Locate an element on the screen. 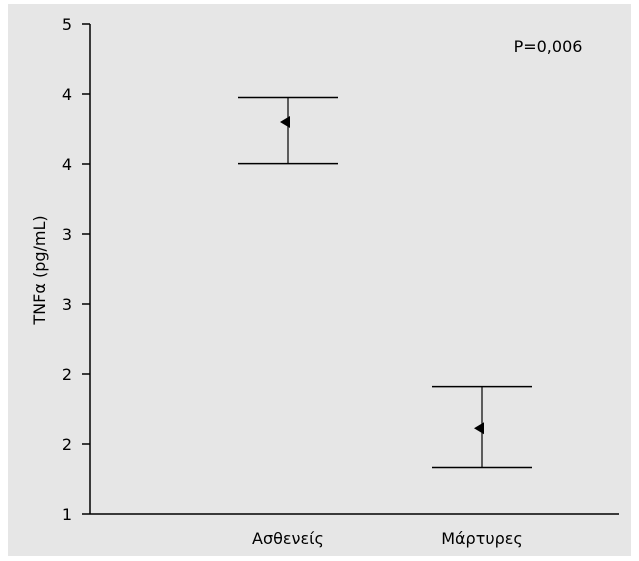 This screenshot has height=561, width=639. x-category-label: Ασθενείς is located at coordinates (288, 538).